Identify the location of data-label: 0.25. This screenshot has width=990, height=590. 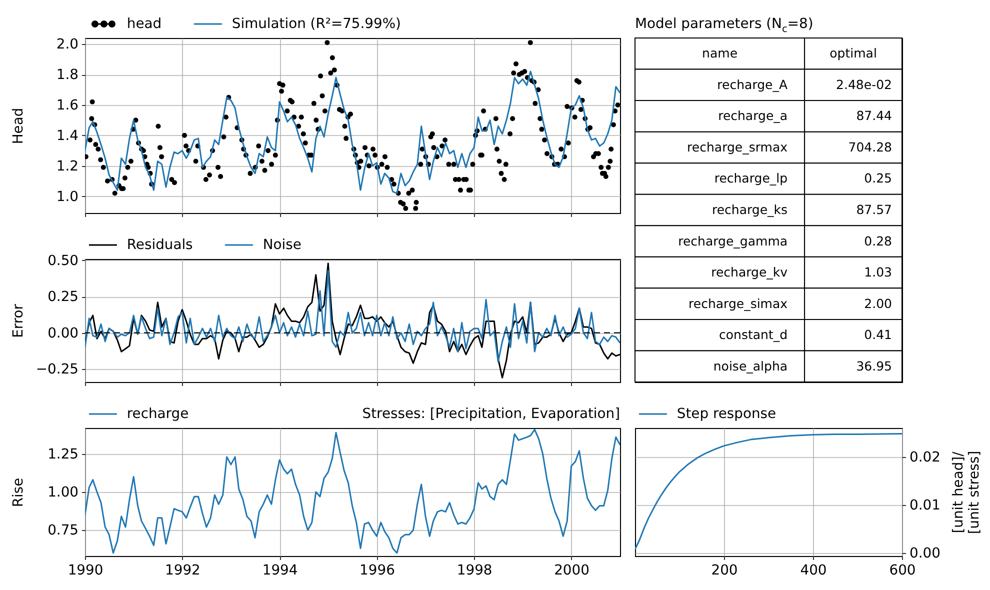
(878, 178).